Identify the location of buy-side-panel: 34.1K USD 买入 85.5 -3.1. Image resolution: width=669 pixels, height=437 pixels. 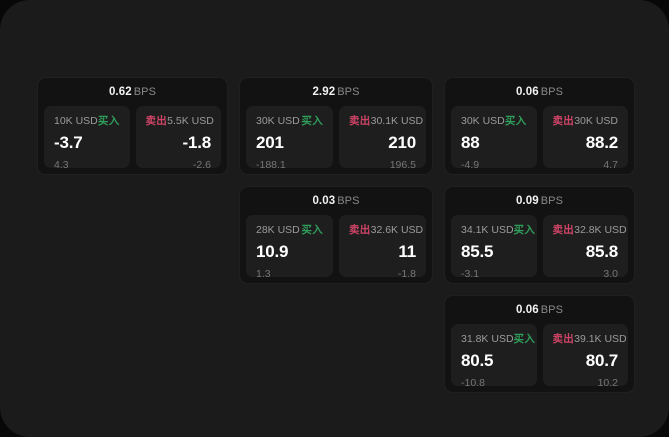
(494, 247).